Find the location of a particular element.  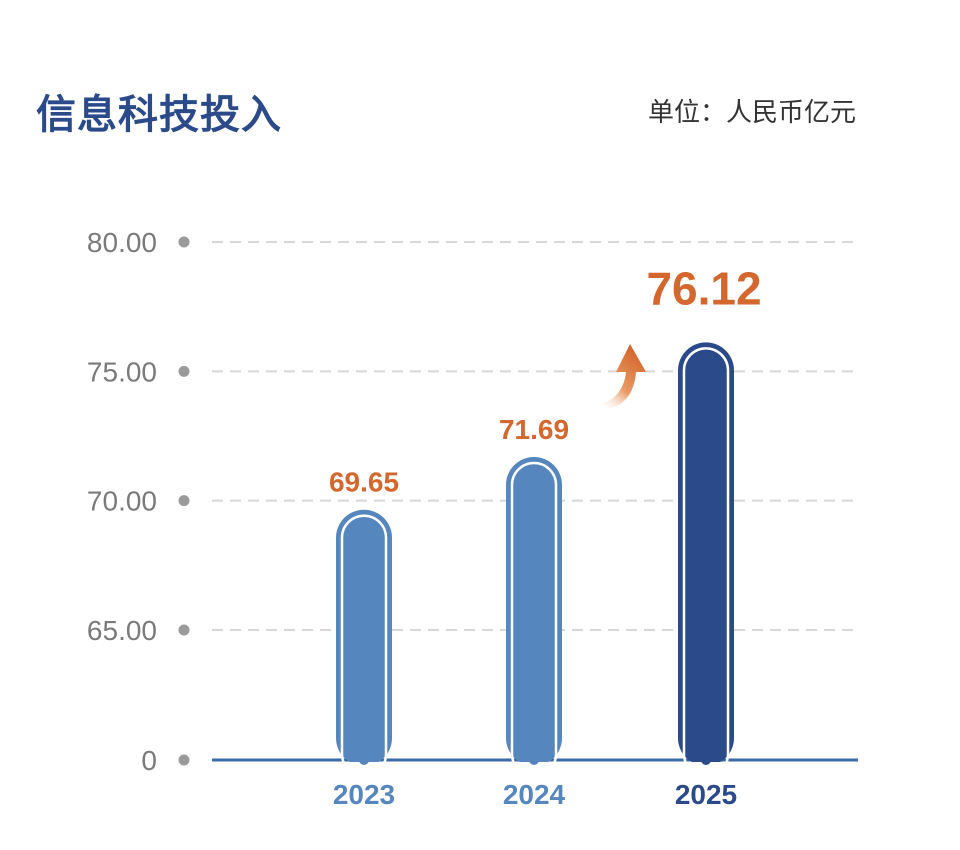

bar-2024 is located at coordinates (534, 611).